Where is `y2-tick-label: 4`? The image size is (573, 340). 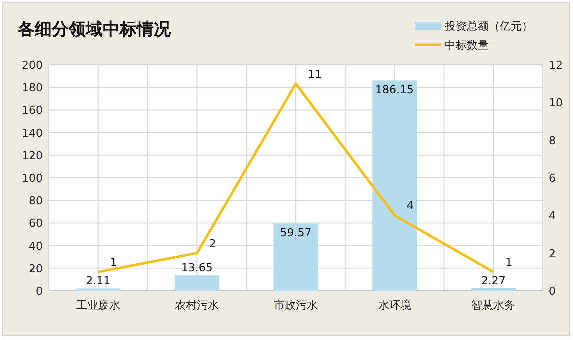 y2-tick-label: 4 is located at coordinates (552, 216).